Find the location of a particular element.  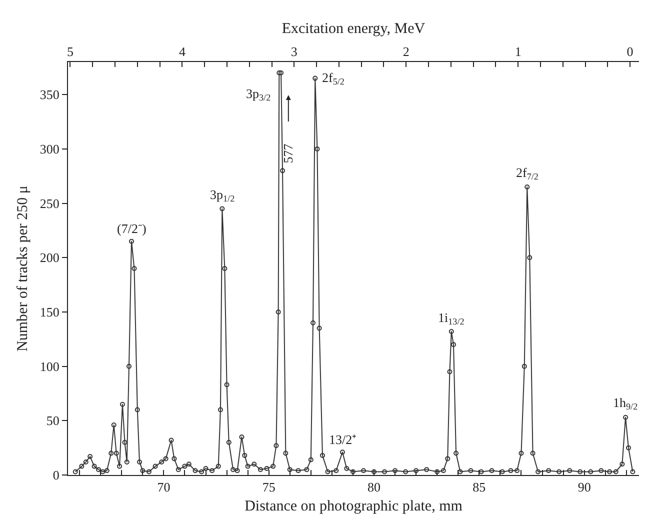

y-axis-title: Number of tracks per 250 μ is located at coordinates (23, 269).